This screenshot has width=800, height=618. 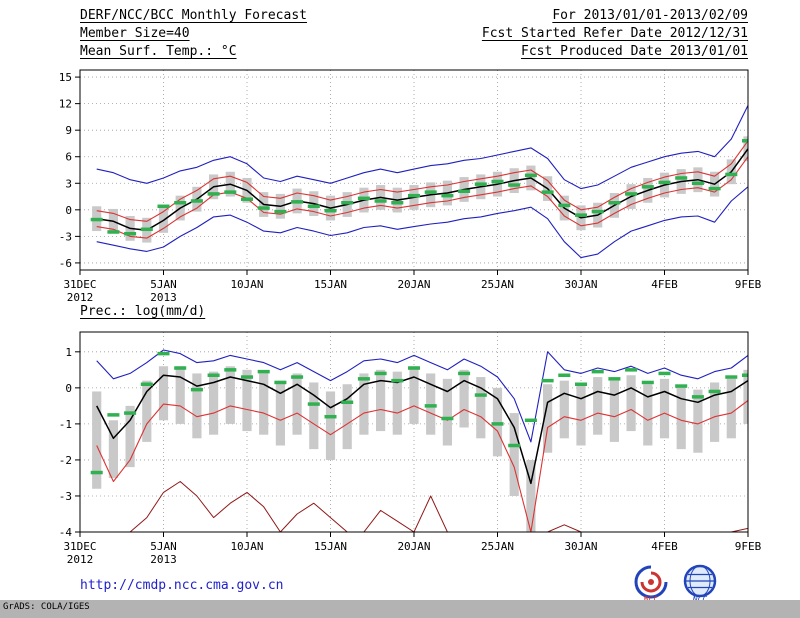 What do you see at coordinates (65, 77) in the screenshot?
I see `svg-text: 15` at bounding box center [65, 77].